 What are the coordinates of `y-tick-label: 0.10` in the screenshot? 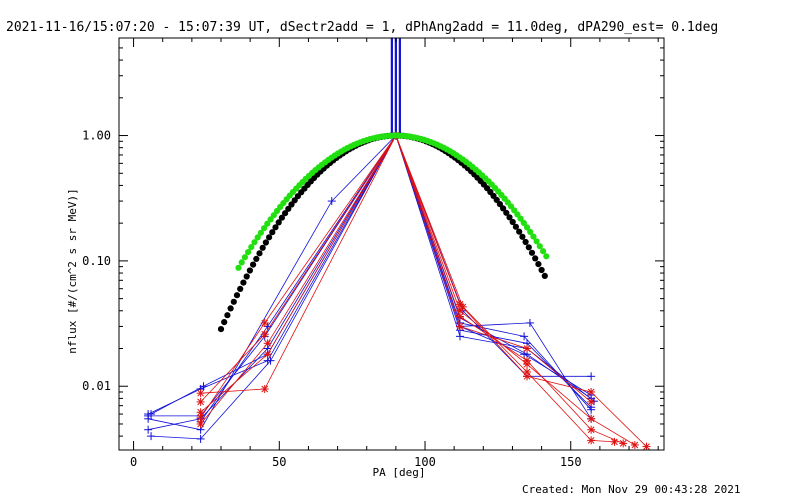 It's located at (96, 261).